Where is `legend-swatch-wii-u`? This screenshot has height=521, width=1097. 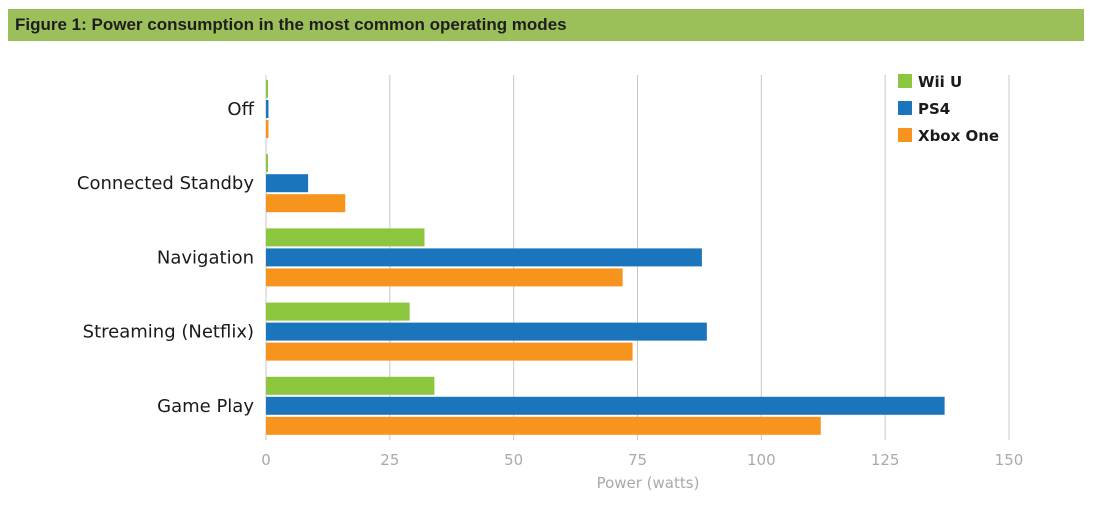 legend-swatch-wii-u is located at coordinates (905, 81).